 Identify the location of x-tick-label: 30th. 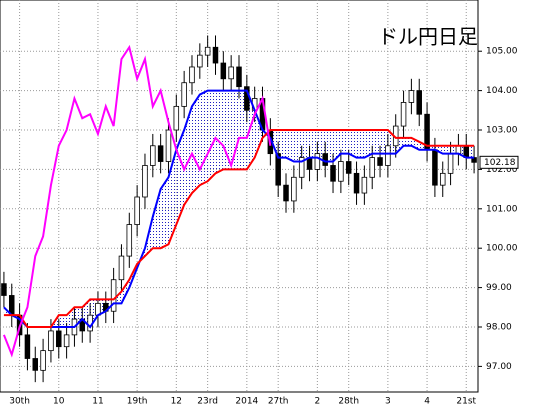
(19, 402).